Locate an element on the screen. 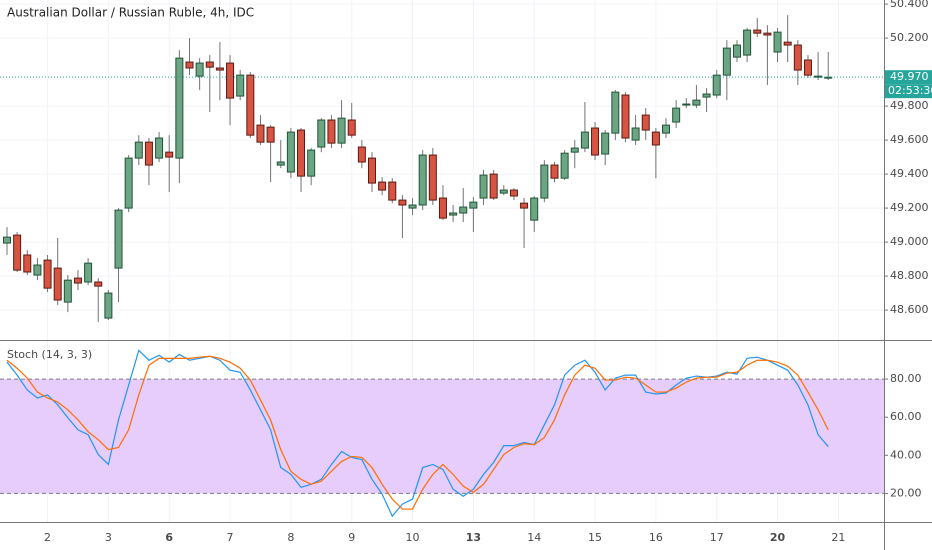 This screenshot has height=550, width=932. y-tick-label: 40.00 is located at coordinates (906, 454).